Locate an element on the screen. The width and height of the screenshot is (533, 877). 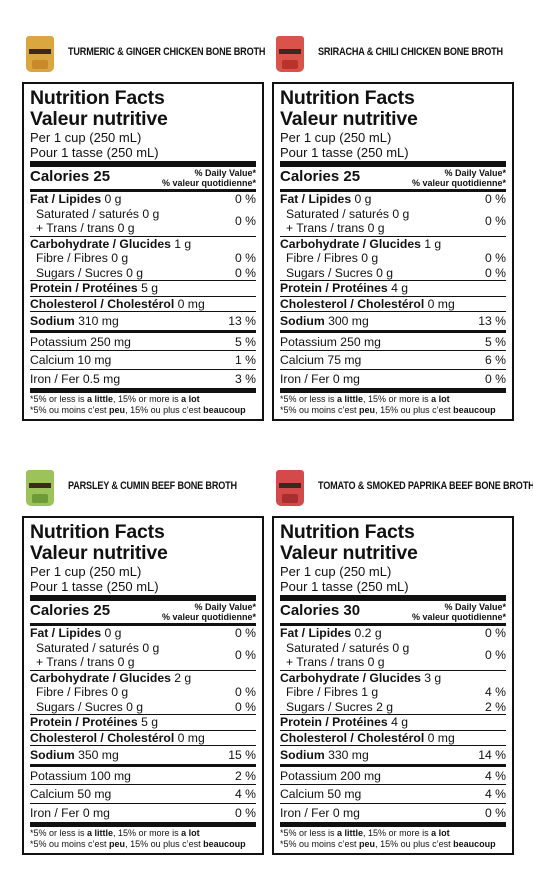
product-header: TOMATO & SMOKED PAPRIKA BEEF BONE BROTH is located at coordinates (402, 488).